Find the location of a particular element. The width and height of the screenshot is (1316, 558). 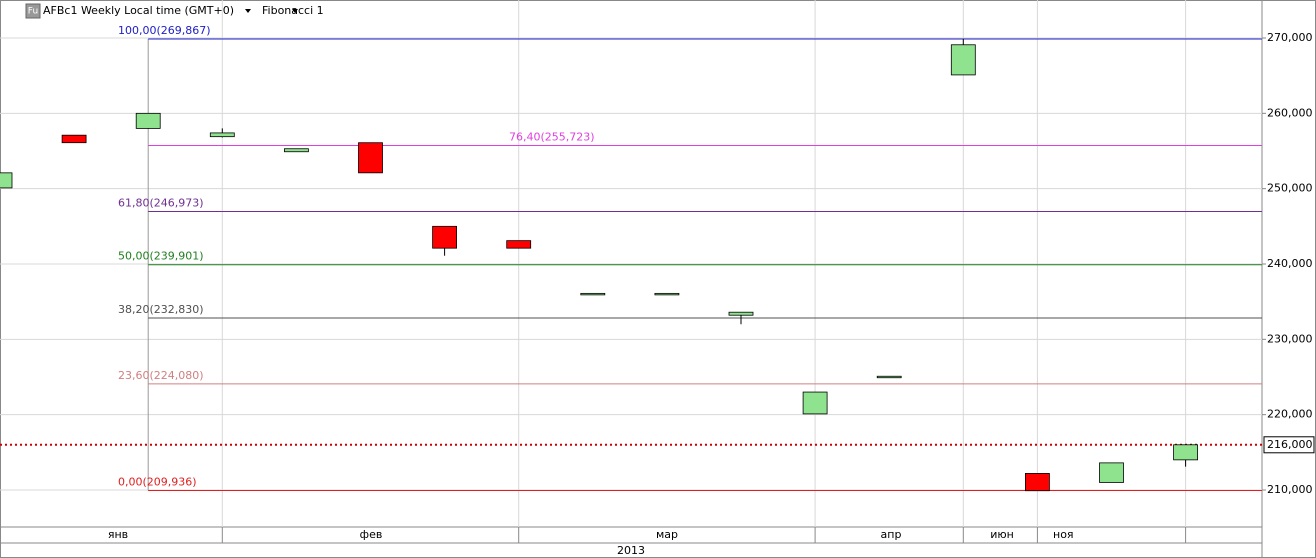

fib-label: 61,80(246,973) is located at coordinates (161, 202).